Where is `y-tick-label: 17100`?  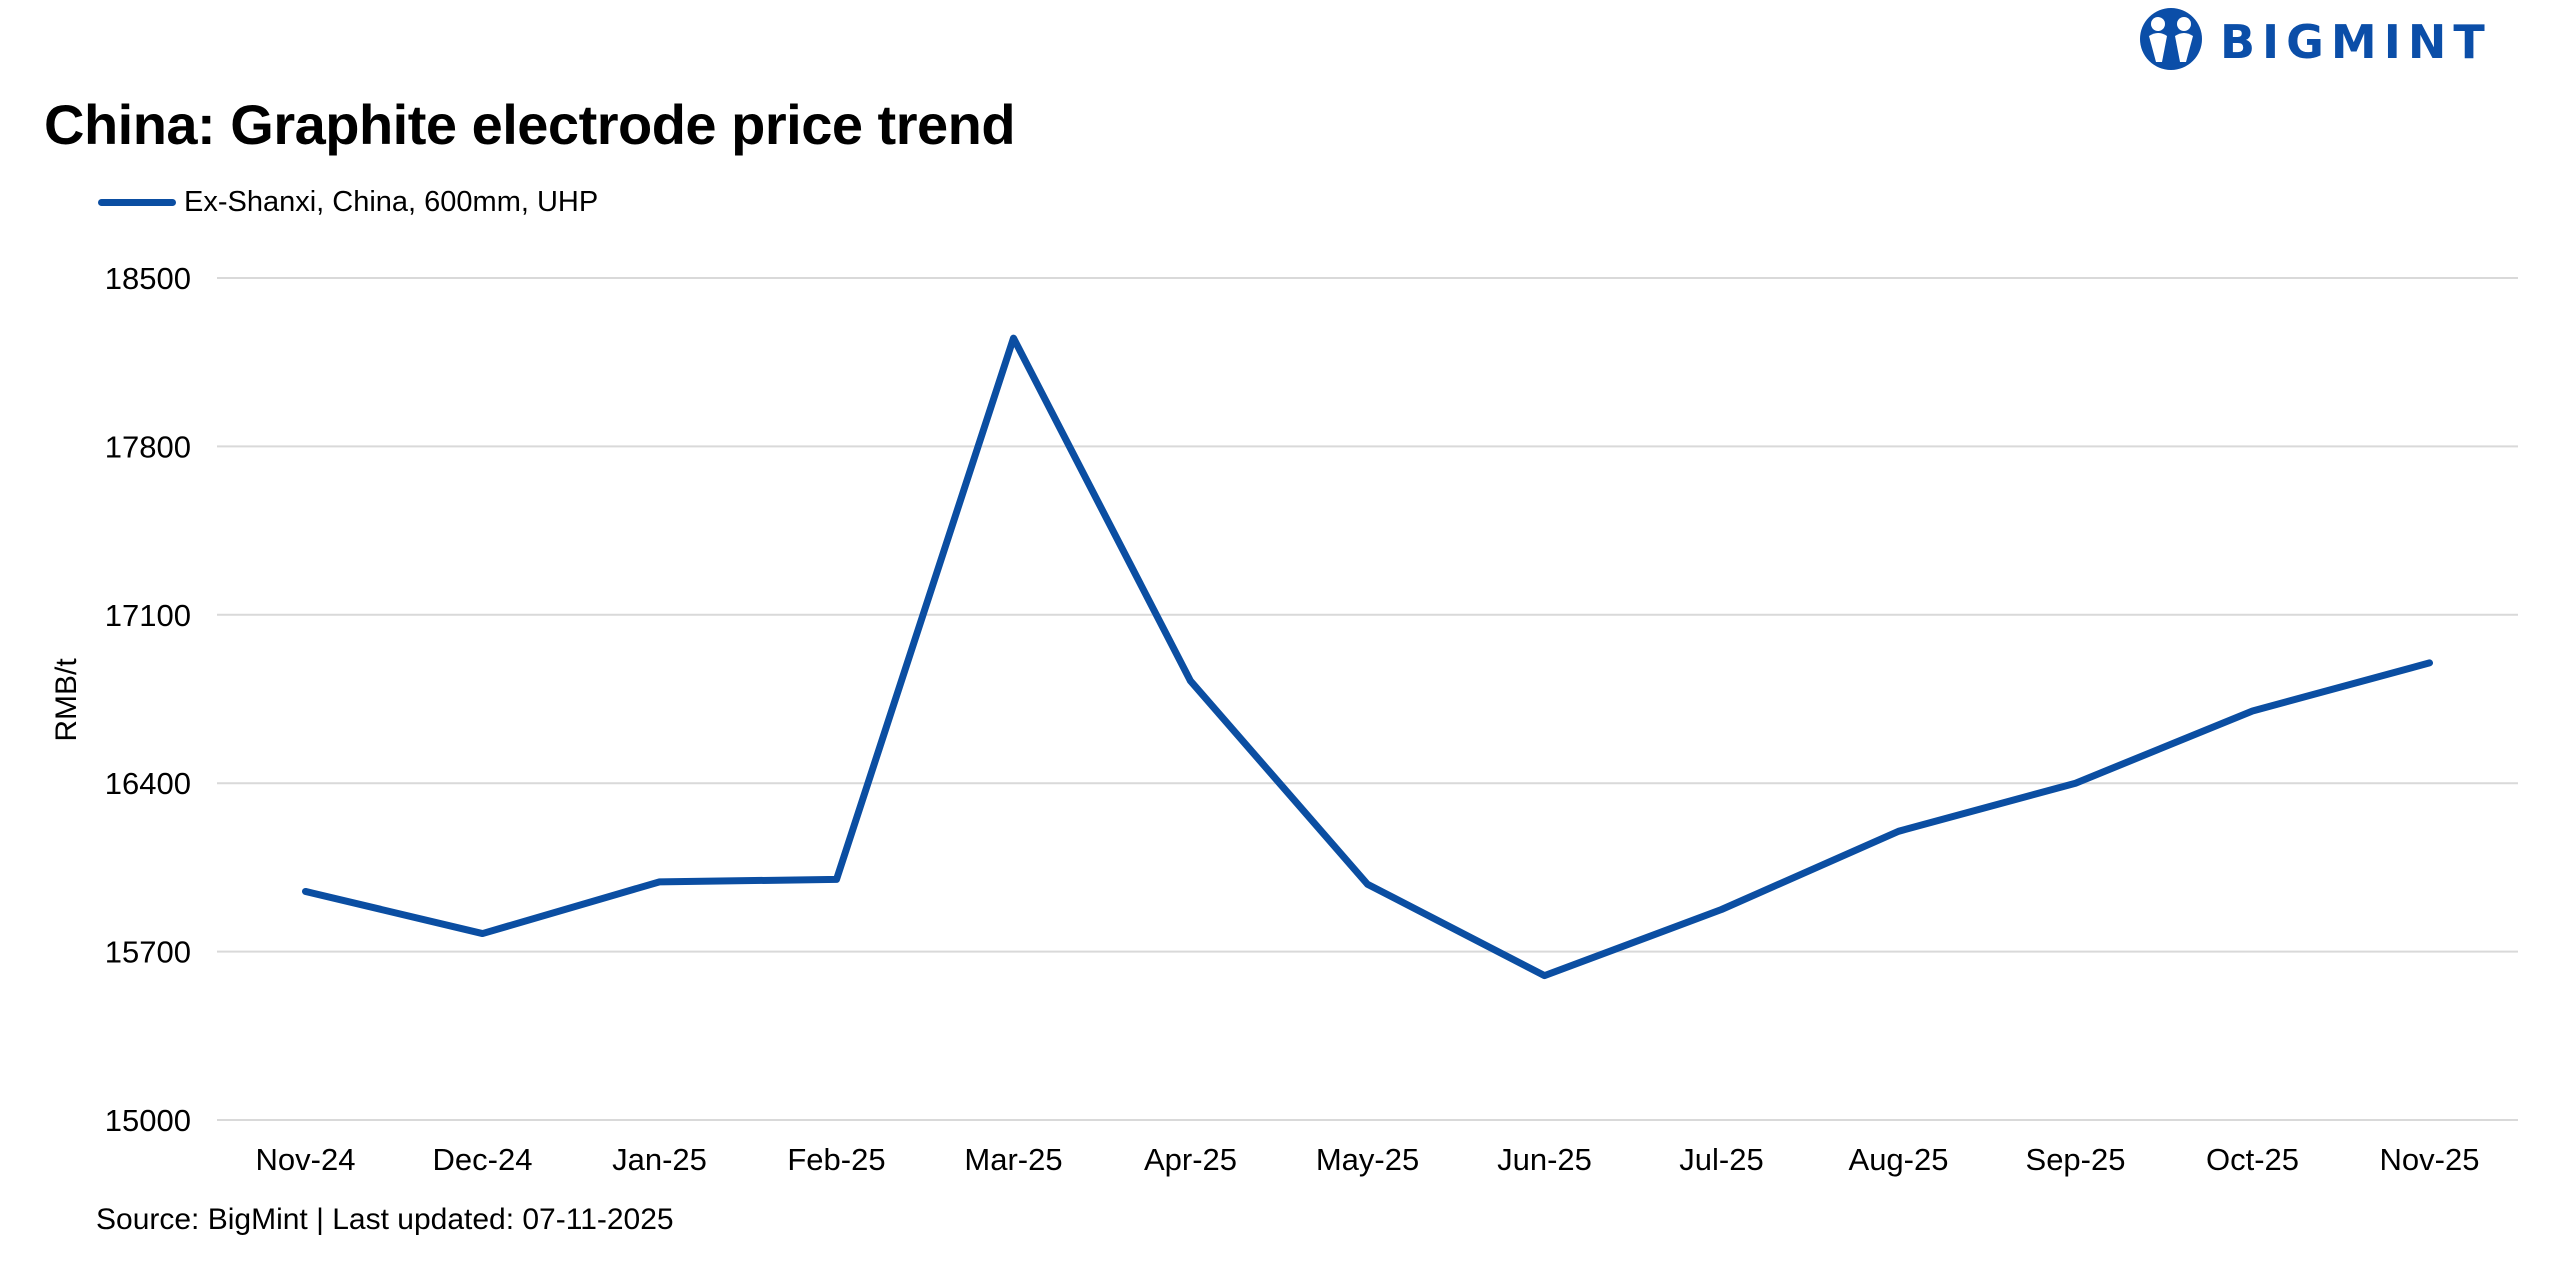 y-tick-label: 17100 is located at coordinates (148, 615).